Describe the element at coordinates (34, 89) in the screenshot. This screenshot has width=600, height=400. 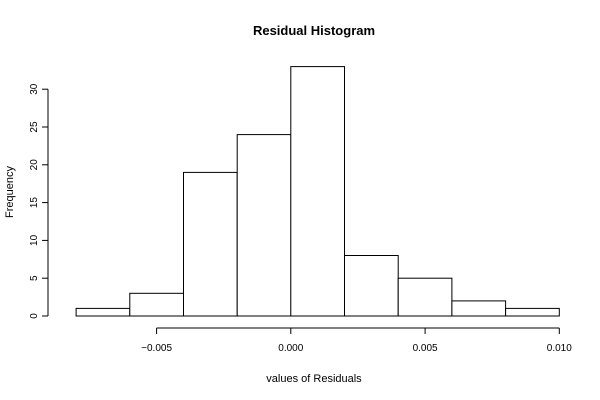
I see `y-tick-label-6: 30` at that location.